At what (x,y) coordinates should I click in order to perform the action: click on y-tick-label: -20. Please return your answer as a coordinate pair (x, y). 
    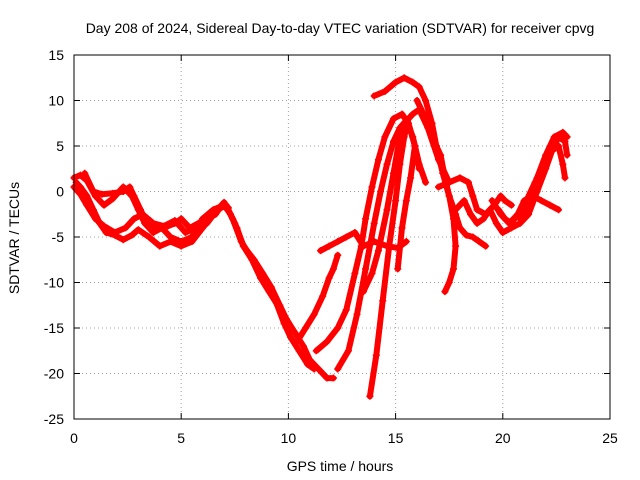
    Looking at the image, I should click on (54, 374).